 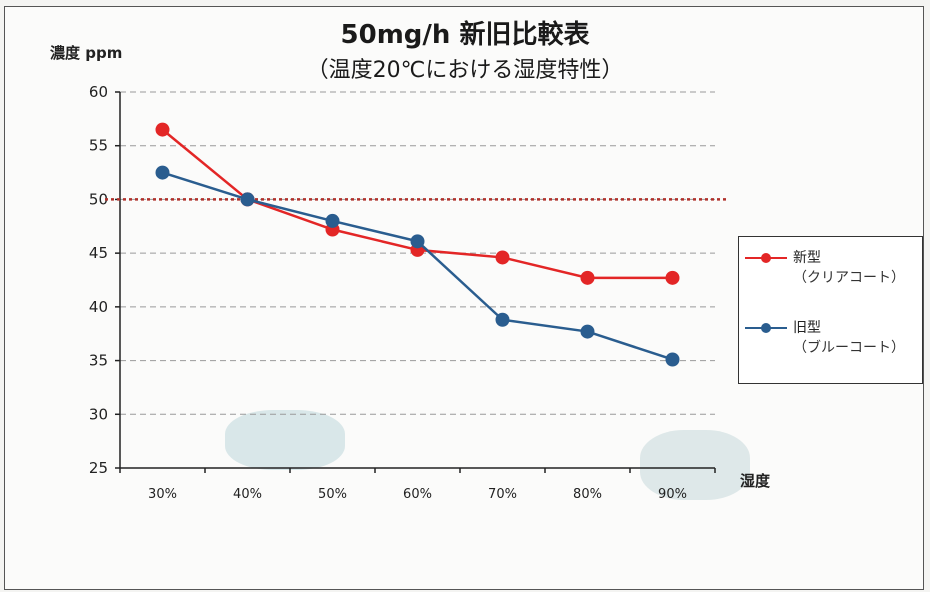 I want to click on x-tick-label: 70%, so click(x=502, y=494).